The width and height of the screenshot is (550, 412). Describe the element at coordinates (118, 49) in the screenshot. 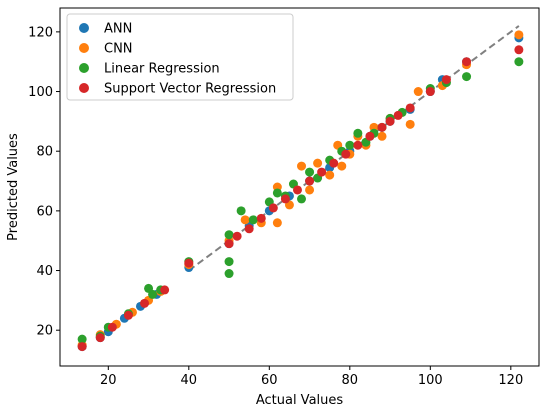

I see `legend-label: CNN` at that location.